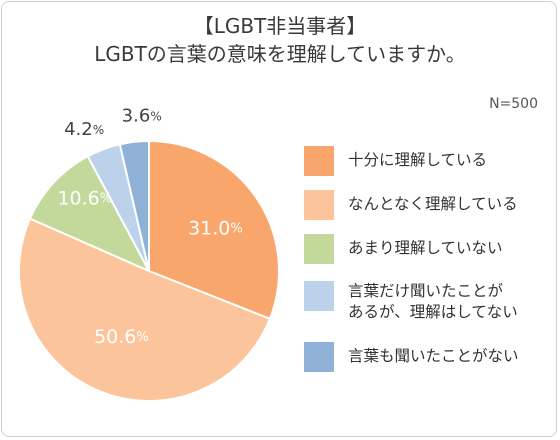  What do you see at coordinates (280, 54) in the screenshot?
I see `title-line-2: LGBTの言葉の意味を理解していますか。` at bounding box center [280, 54].